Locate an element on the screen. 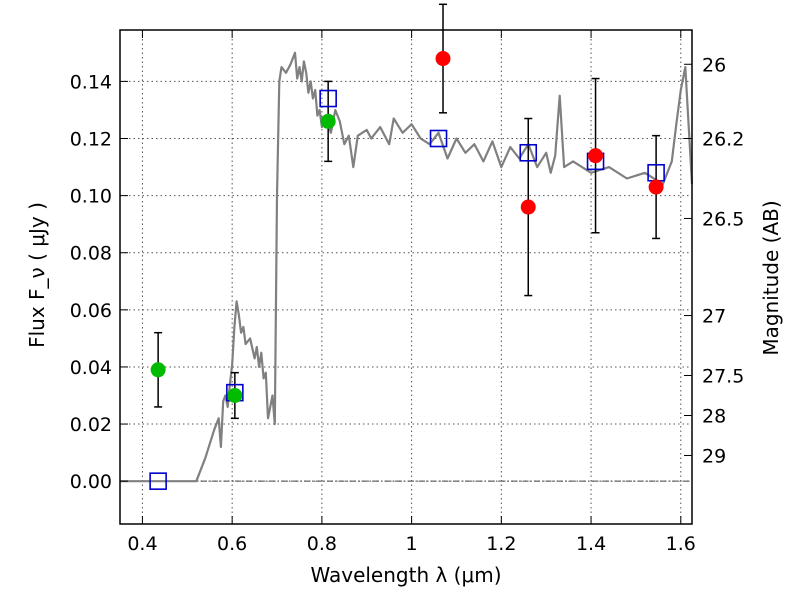 The height and width of the screenshot is (600, 800). mag-tick-label-0: 26 is located at coordinates (714, 65).